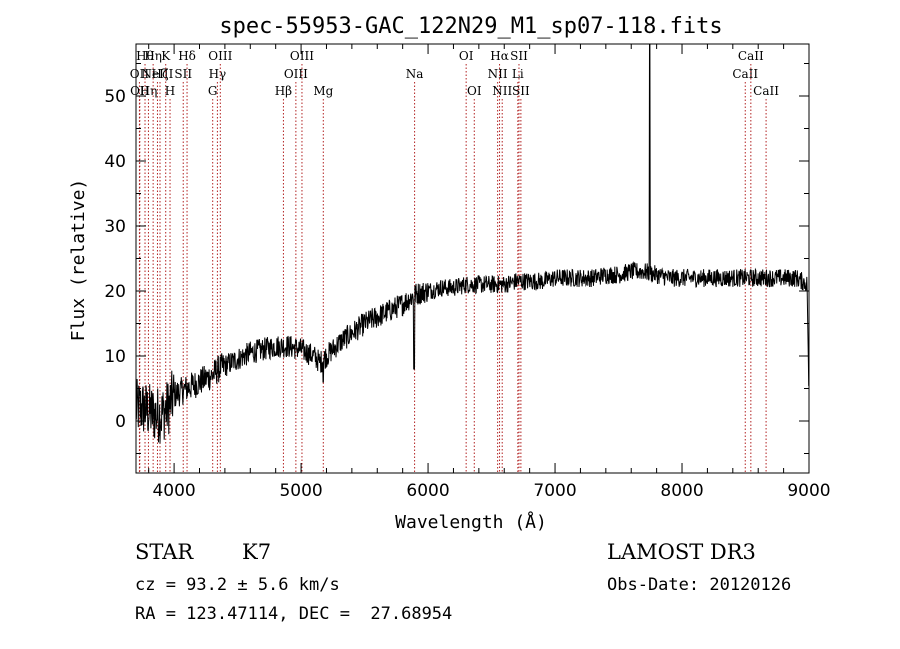 This screenshot has height=649, width=900. What do you see at coordinates (187, 56) in the screenshot?
I see `line-marker-label: Hδ` at bounding box center [187, 56].